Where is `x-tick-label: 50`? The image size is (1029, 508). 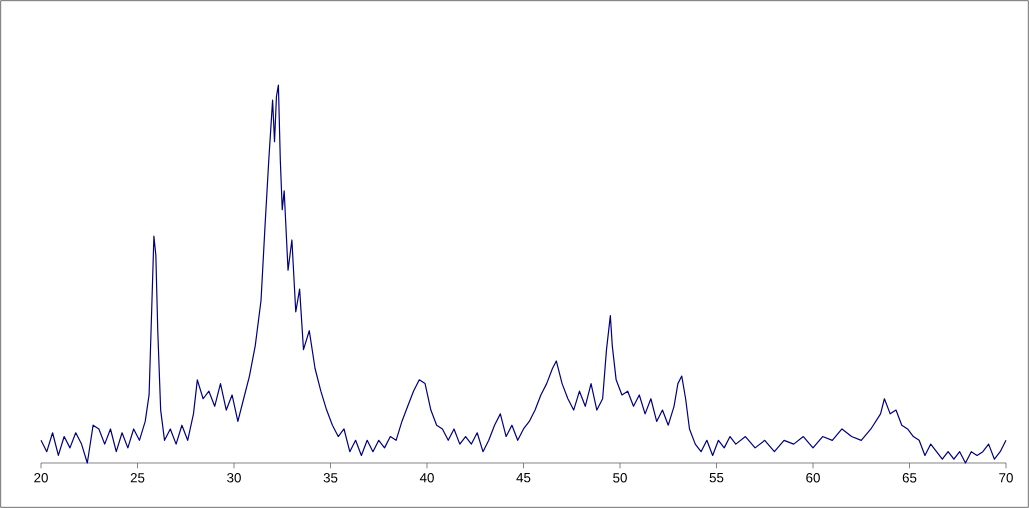
x-tick-label: 50 is located at coordinates (620, 478).